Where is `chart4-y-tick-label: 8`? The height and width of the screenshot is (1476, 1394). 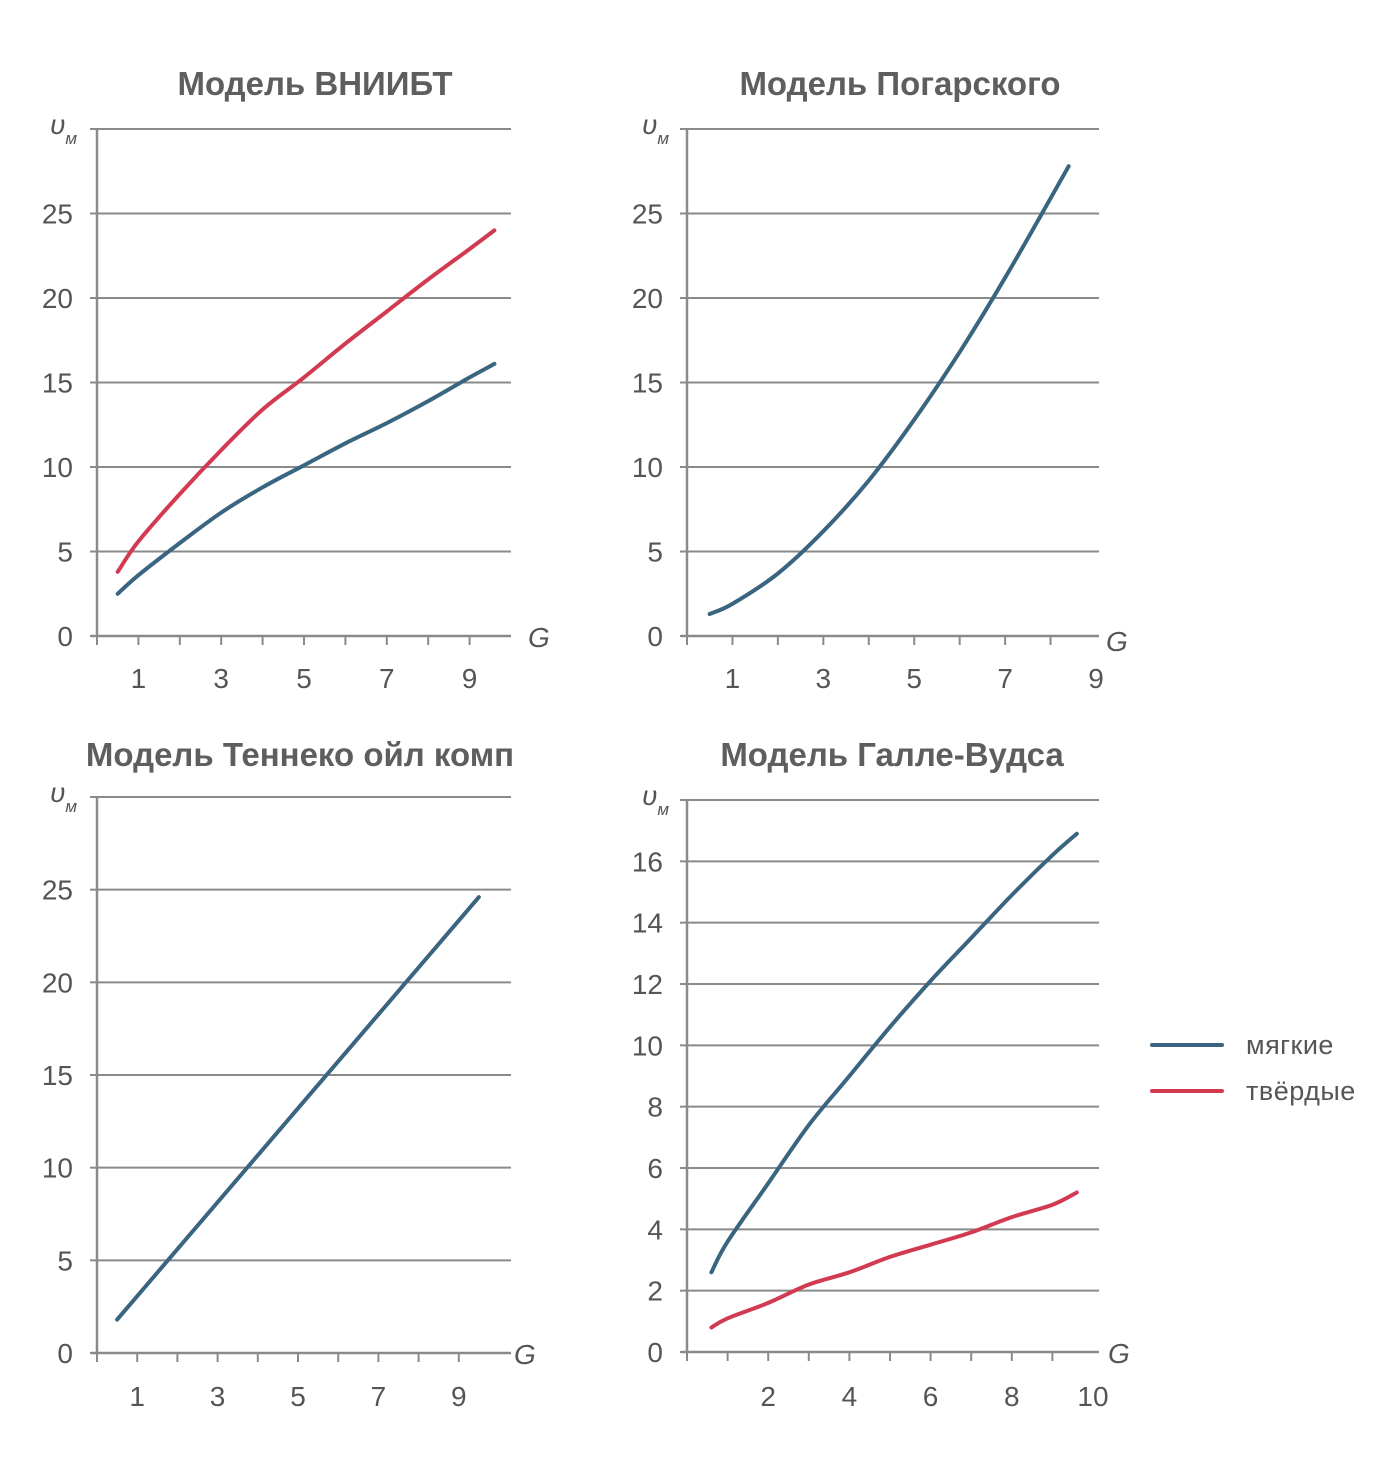
chart4-y-tick-label: 8 is located at coordinates (655, 1107).